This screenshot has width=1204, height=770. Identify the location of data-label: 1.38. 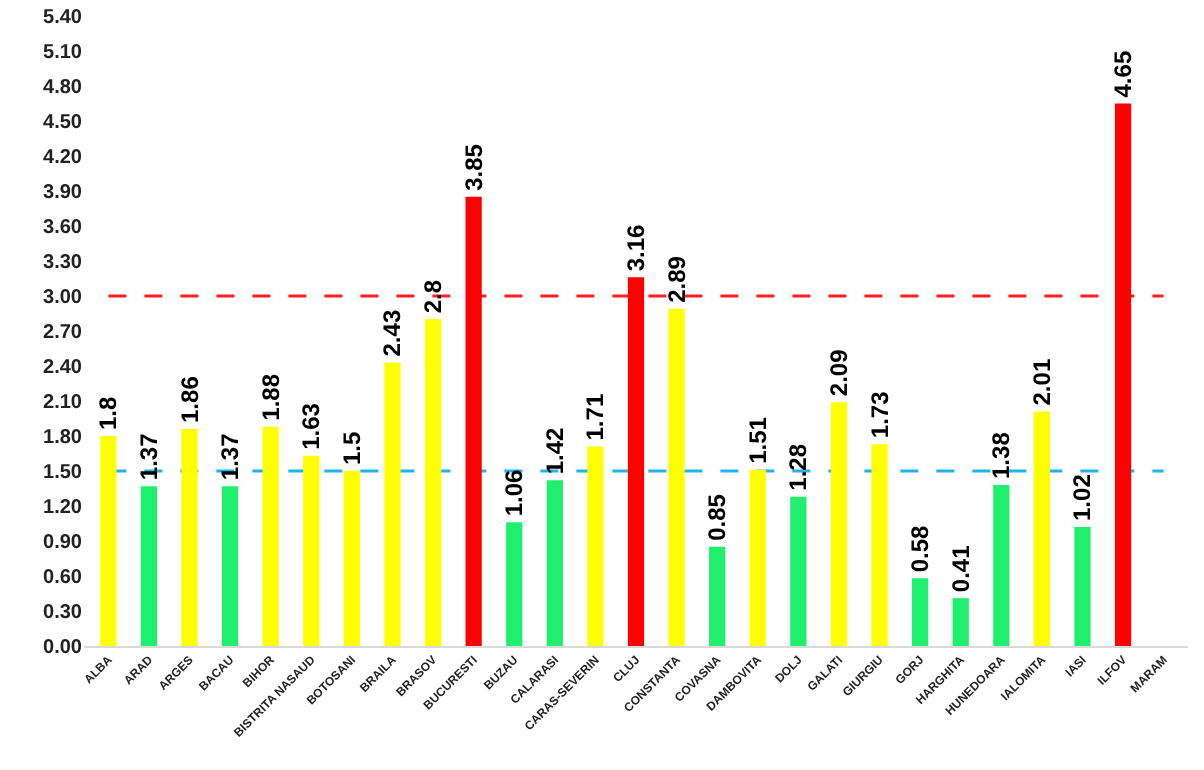
(1001, 455).